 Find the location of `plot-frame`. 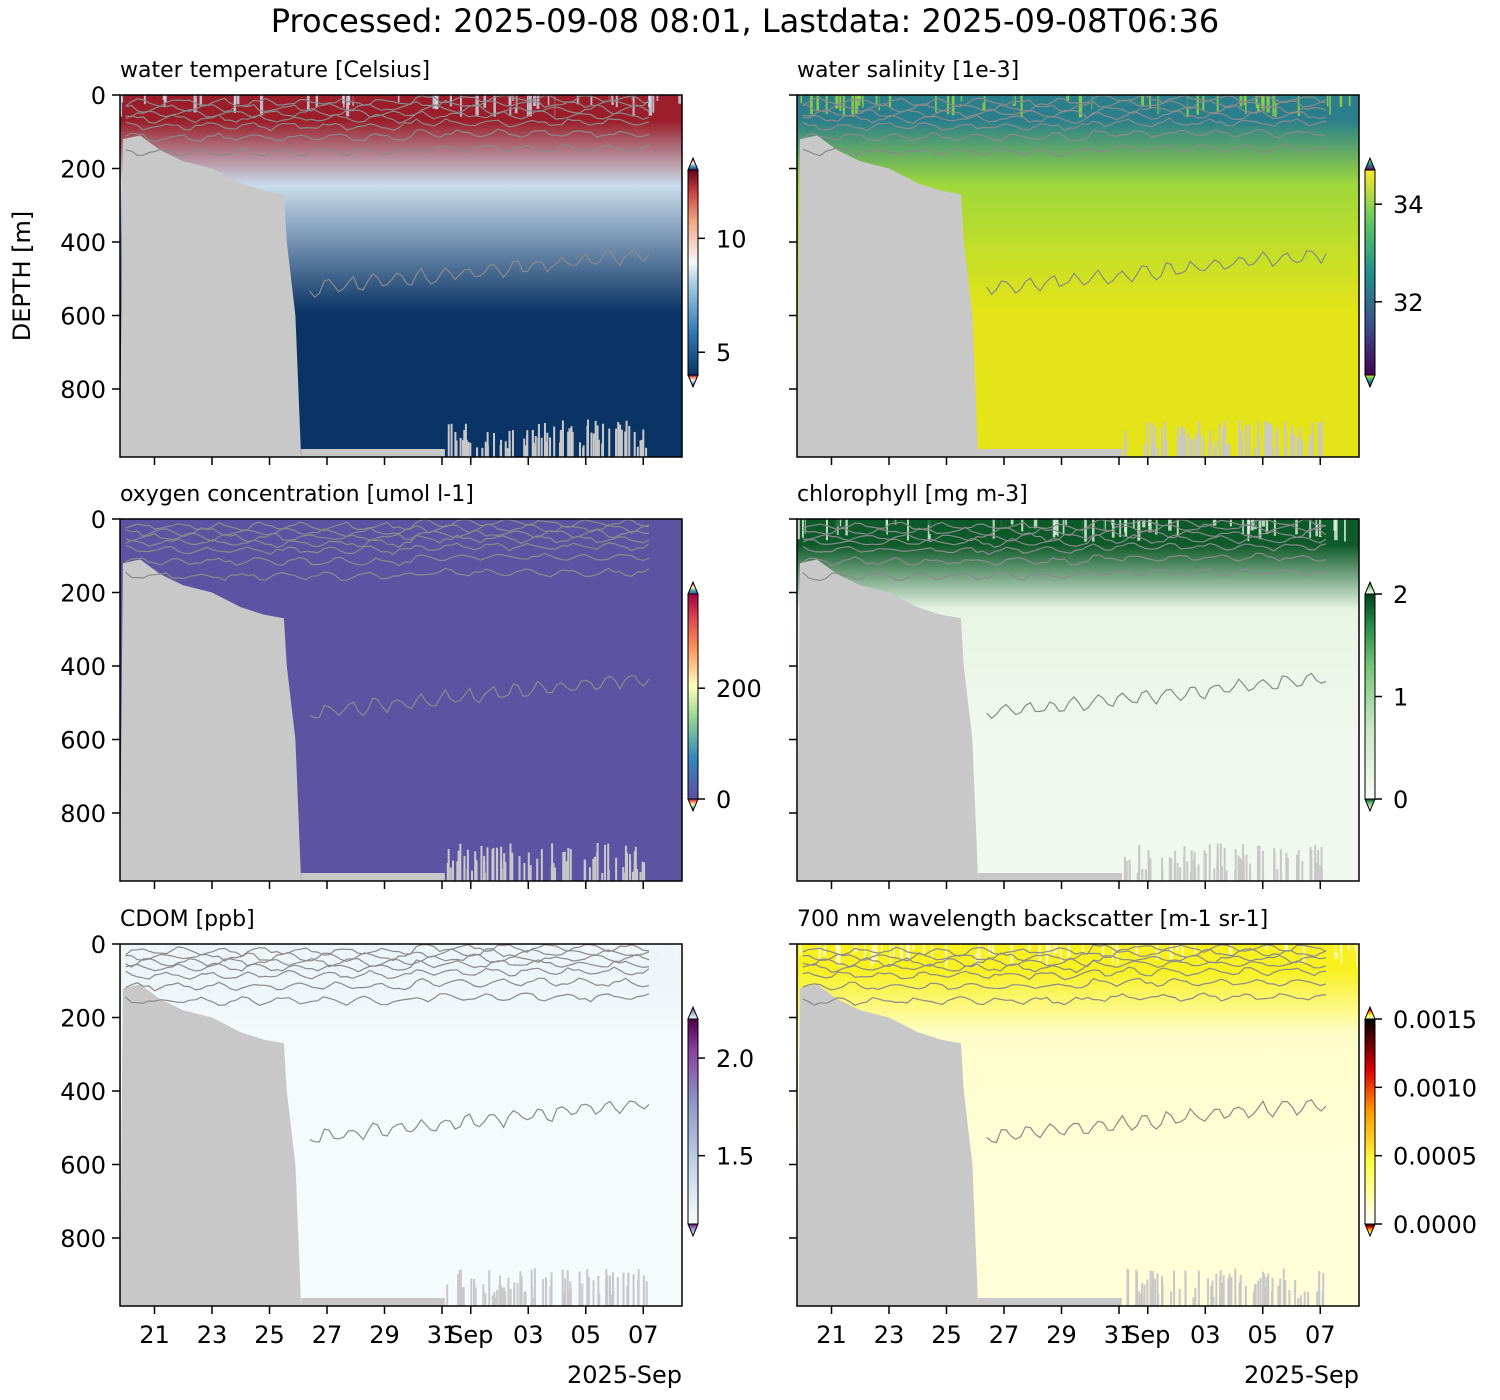

plot-frame is located at coordinates (1078, 1125).